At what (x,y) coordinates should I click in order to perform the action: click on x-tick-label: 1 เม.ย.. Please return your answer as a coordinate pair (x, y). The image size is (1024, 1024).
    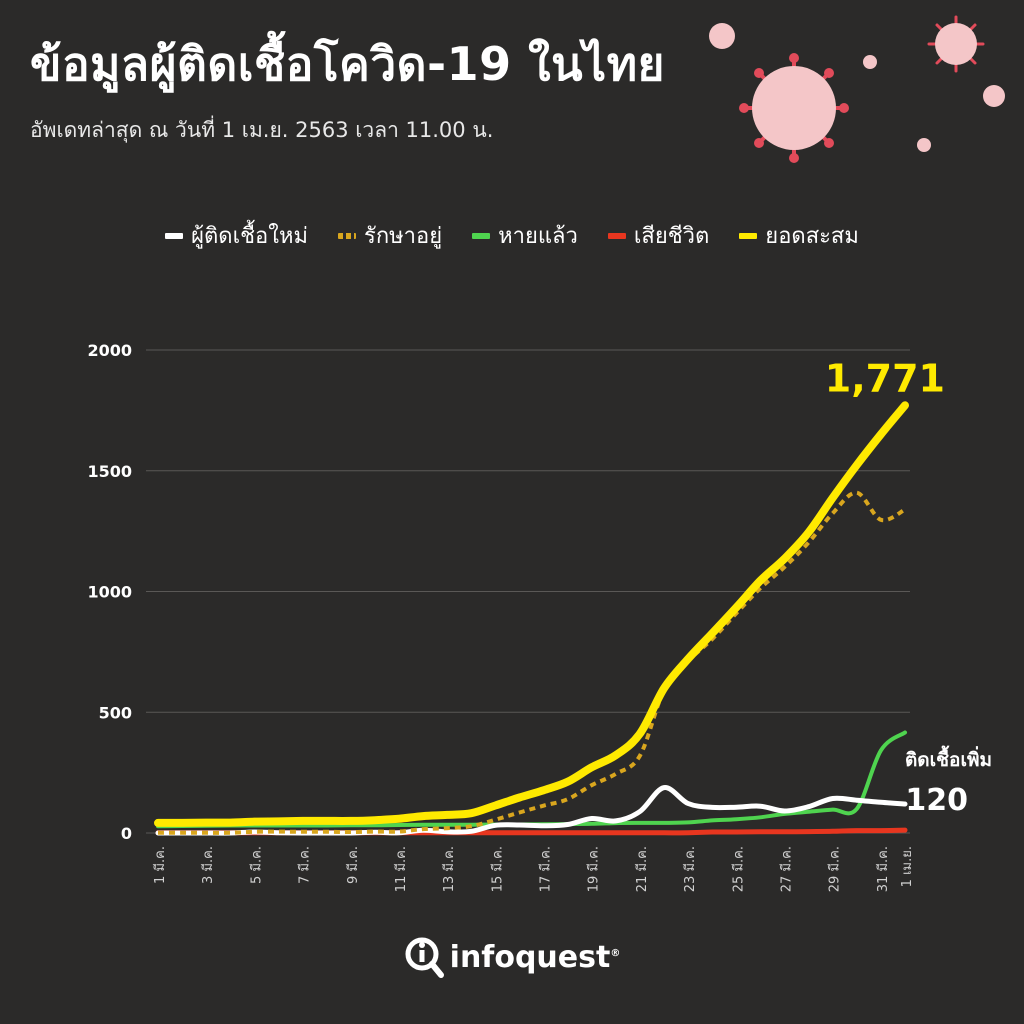
    Looking at the image, I should click on (907, 866).